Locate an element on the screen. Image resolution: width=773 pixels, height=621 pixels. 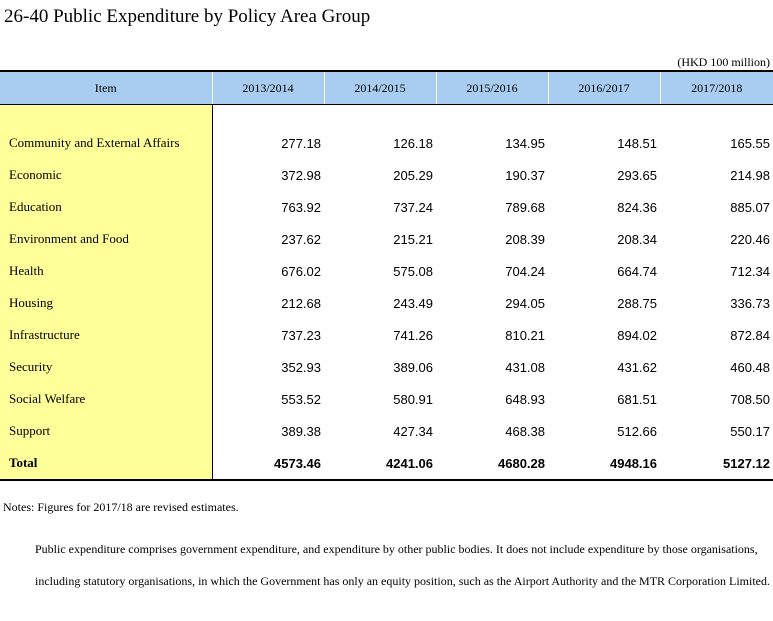
value-cell: 336.73 is located at coordinates (750, 303).